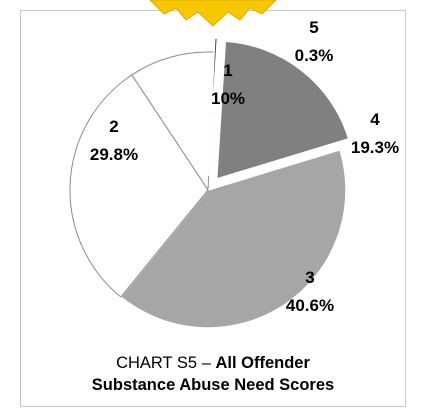 The width and height of the screenshot is (426, 414). I want to click on caption-dash: –, so click(206, 363).